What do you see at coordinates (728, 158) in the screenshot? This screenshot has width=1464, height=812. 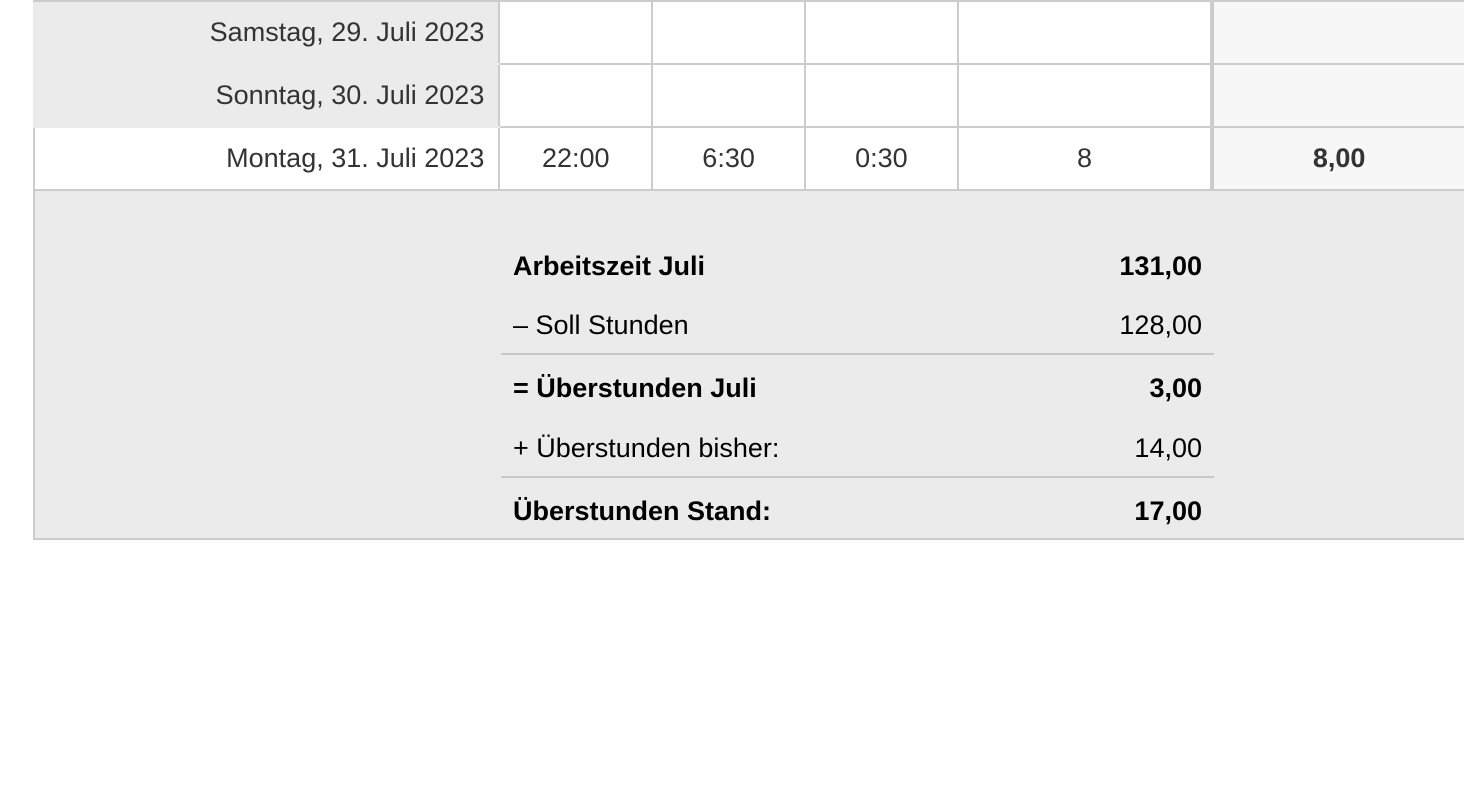 I see `end-cell: 6:30` at bounding box center [728, 158].